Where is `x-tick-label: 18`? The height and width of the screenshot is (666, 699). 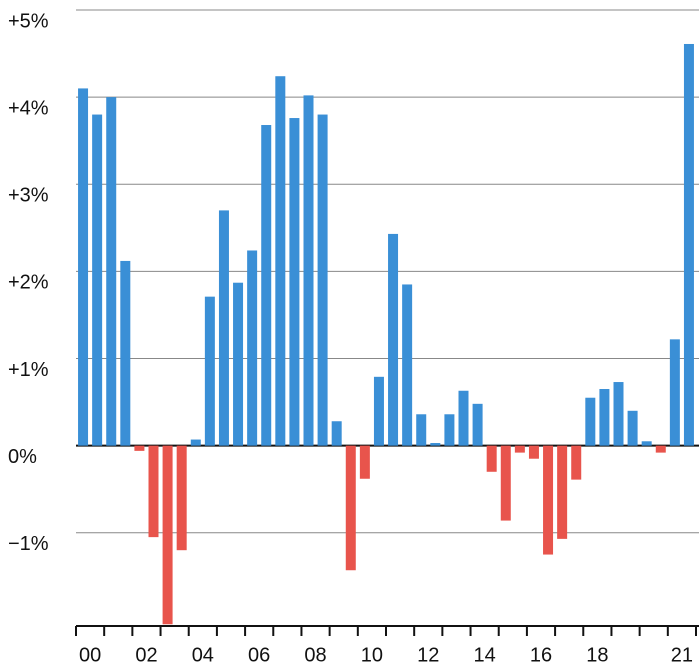 x-tick-label: 18 is located at coordinates (597, 655).